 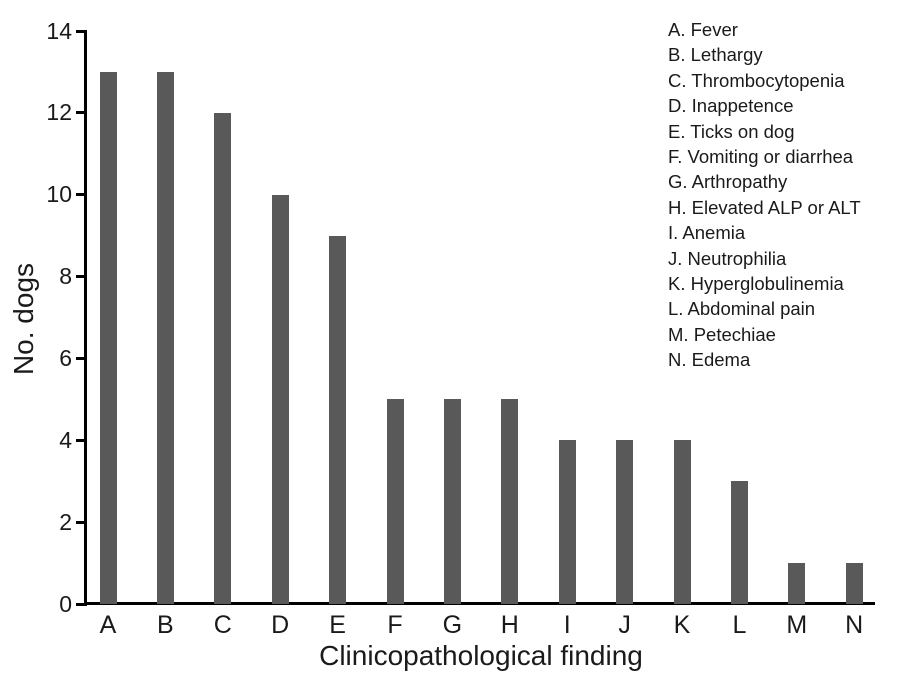 I want to click on legend-item: H. Elevated ALP or ALT, so click(x=764, y=207).